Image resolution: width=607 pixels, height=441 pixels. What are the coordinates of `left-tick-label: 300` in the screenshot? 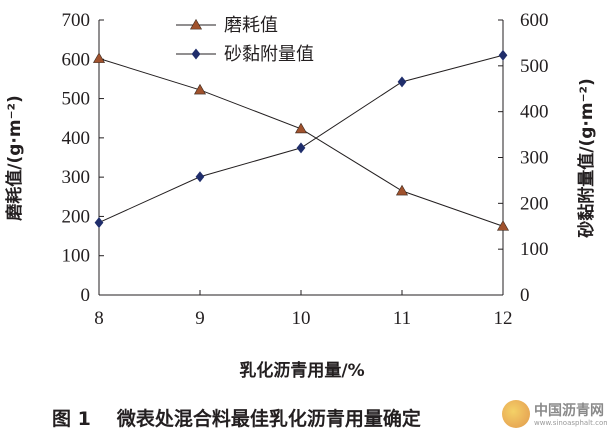 It's located at (76, 177).